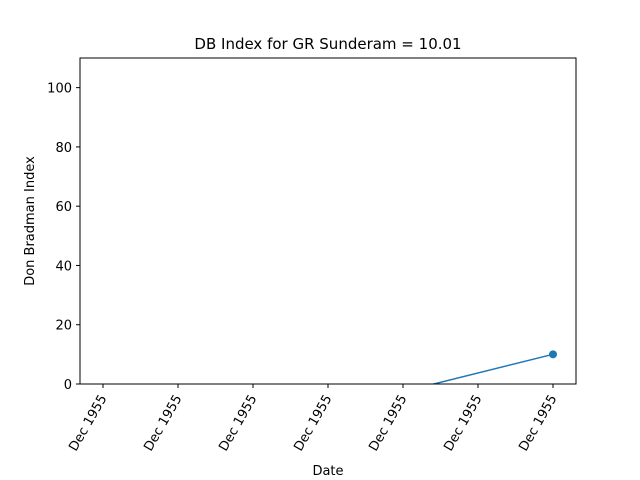  Describe the element at coordinates (30, 221) in the screenshot. I see `y-axis-label: Don Bradman Index` at that location.